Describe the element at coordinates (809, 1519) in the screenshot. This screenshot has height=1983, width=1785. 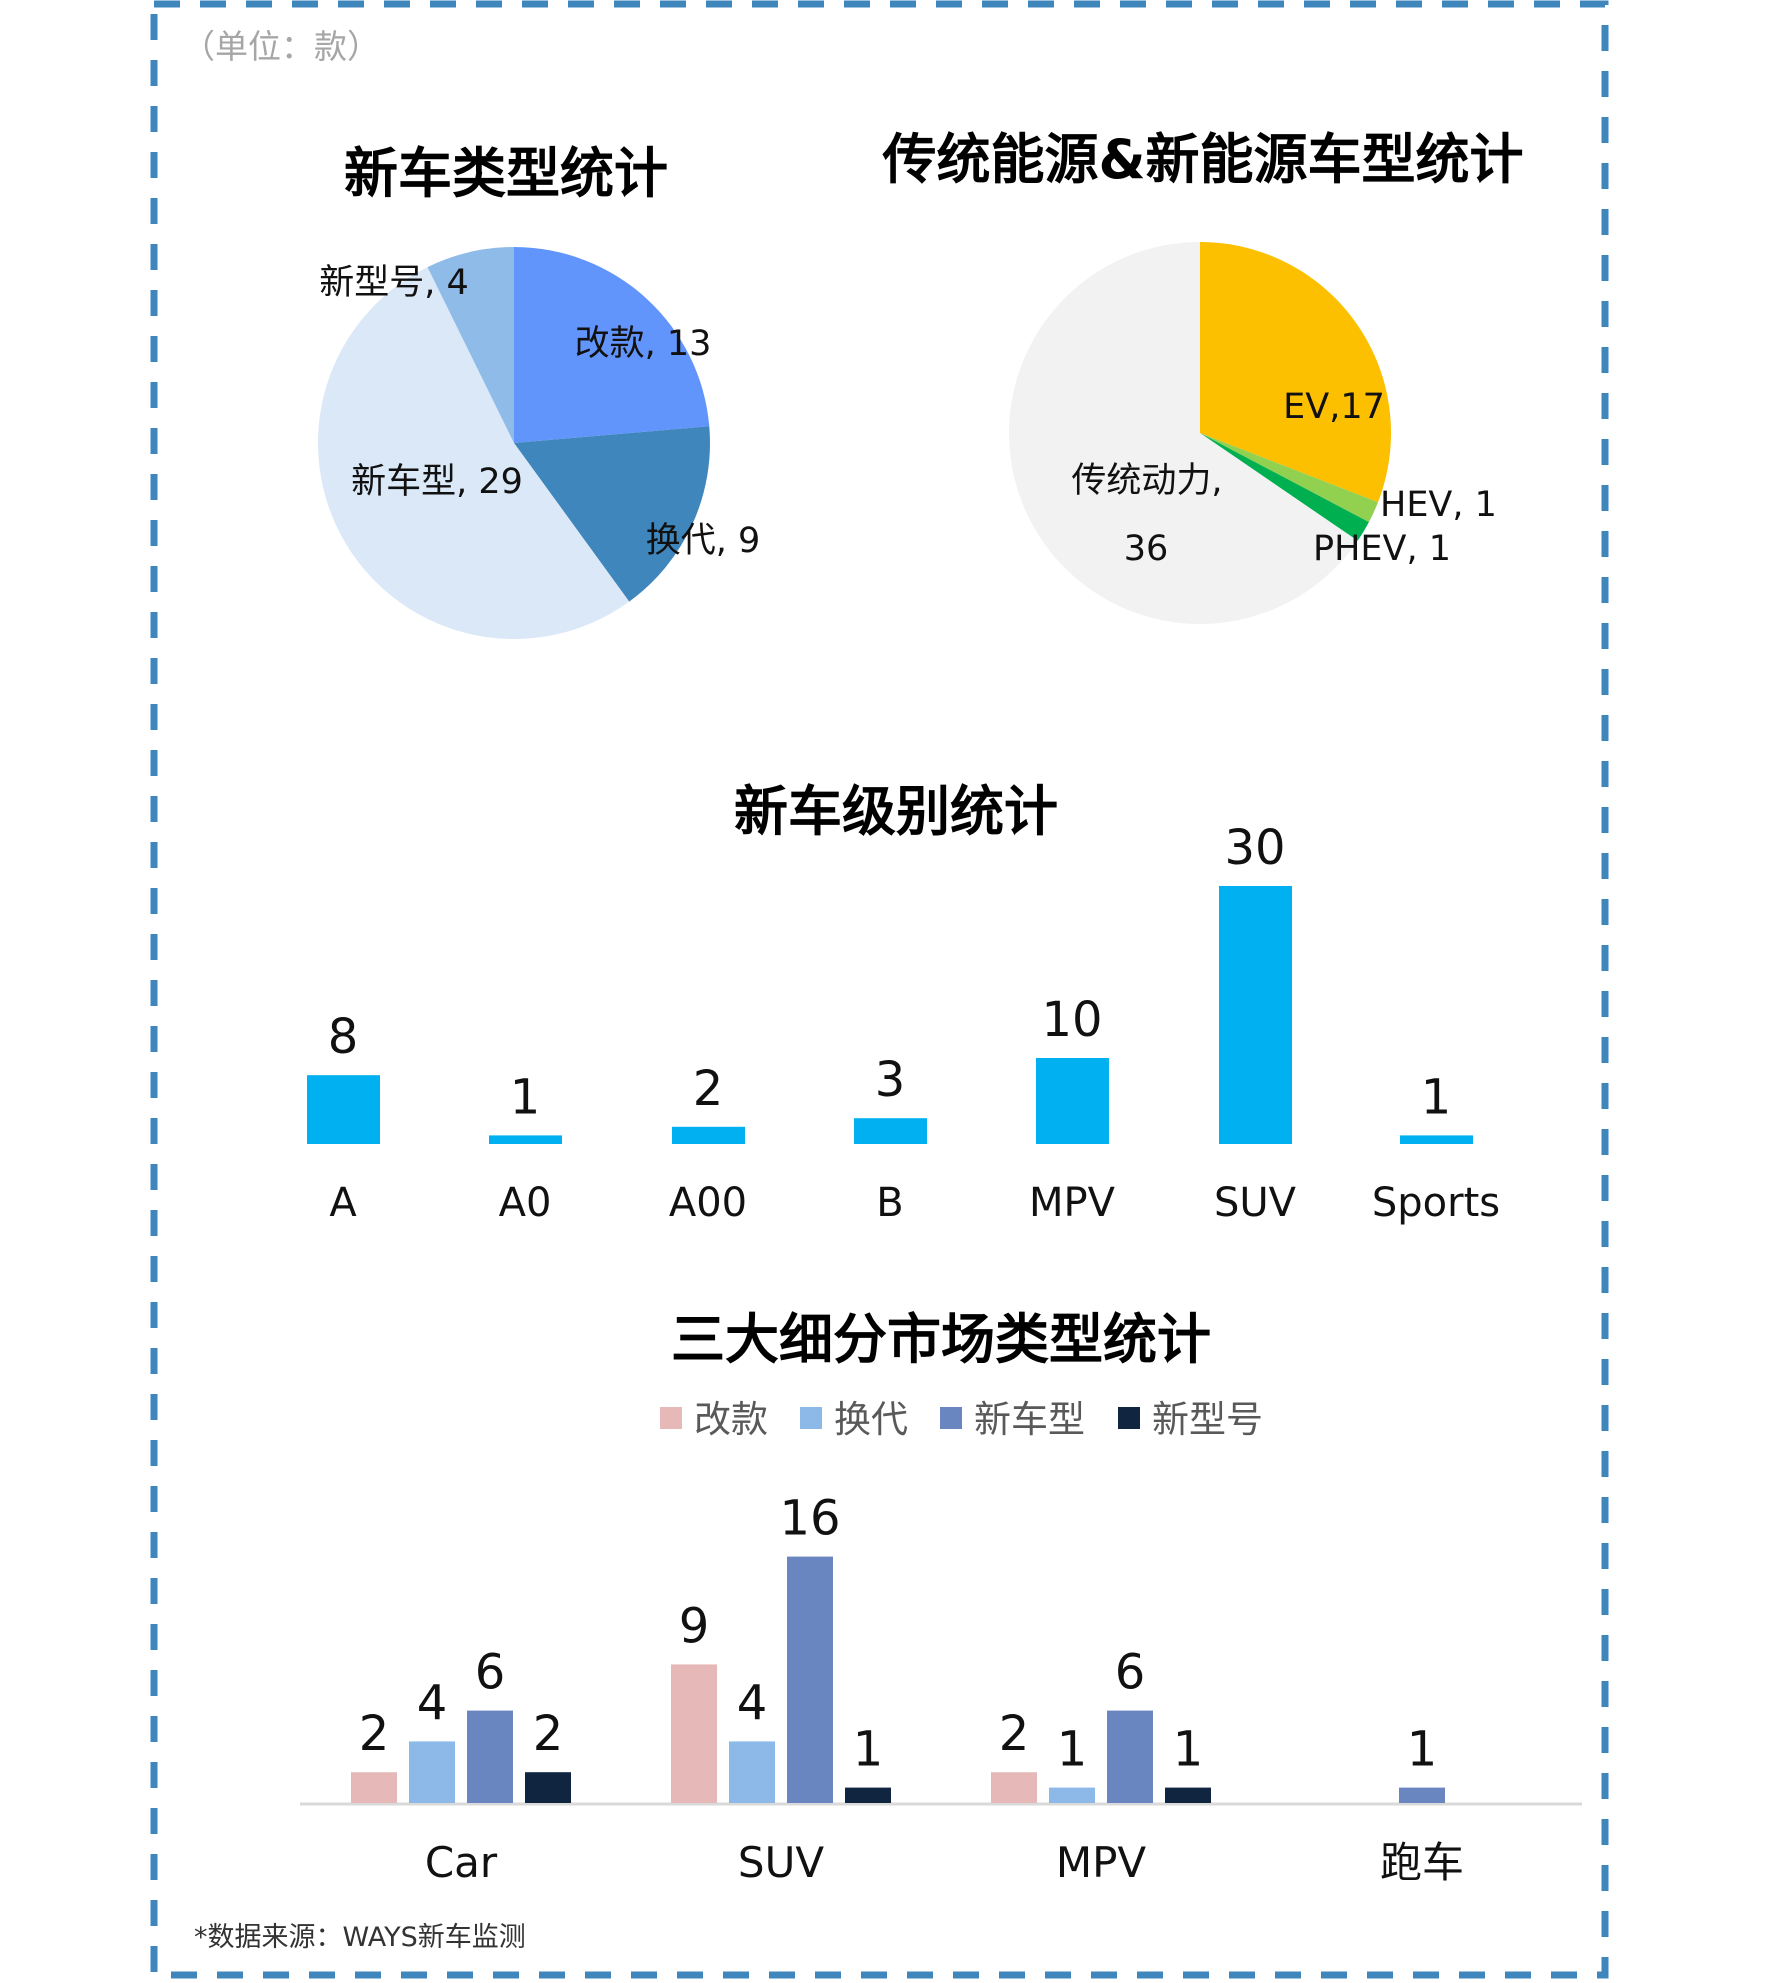
I see `bar-value-label: 16` at that location.